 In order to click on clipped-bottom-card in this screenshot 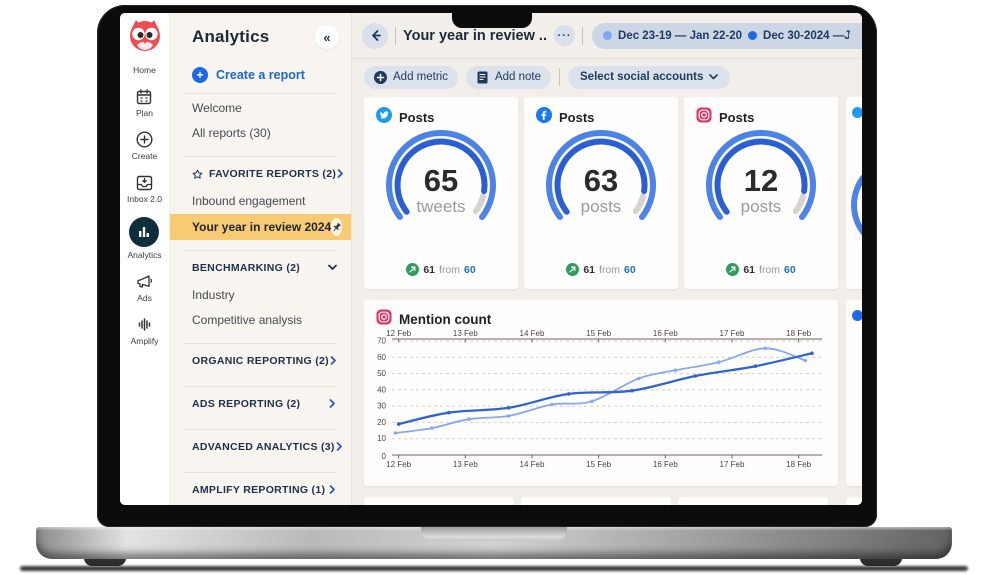, I will do `click(854, 501)`.